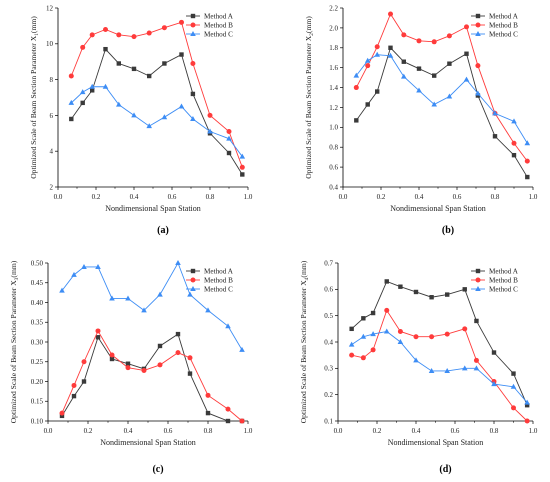 Image resolution: width=550 pixels, height=482 pixels. Describe the element at coordinates (328, 263) in the screenshot. I see `y-tick-label: 0.7` at that location.